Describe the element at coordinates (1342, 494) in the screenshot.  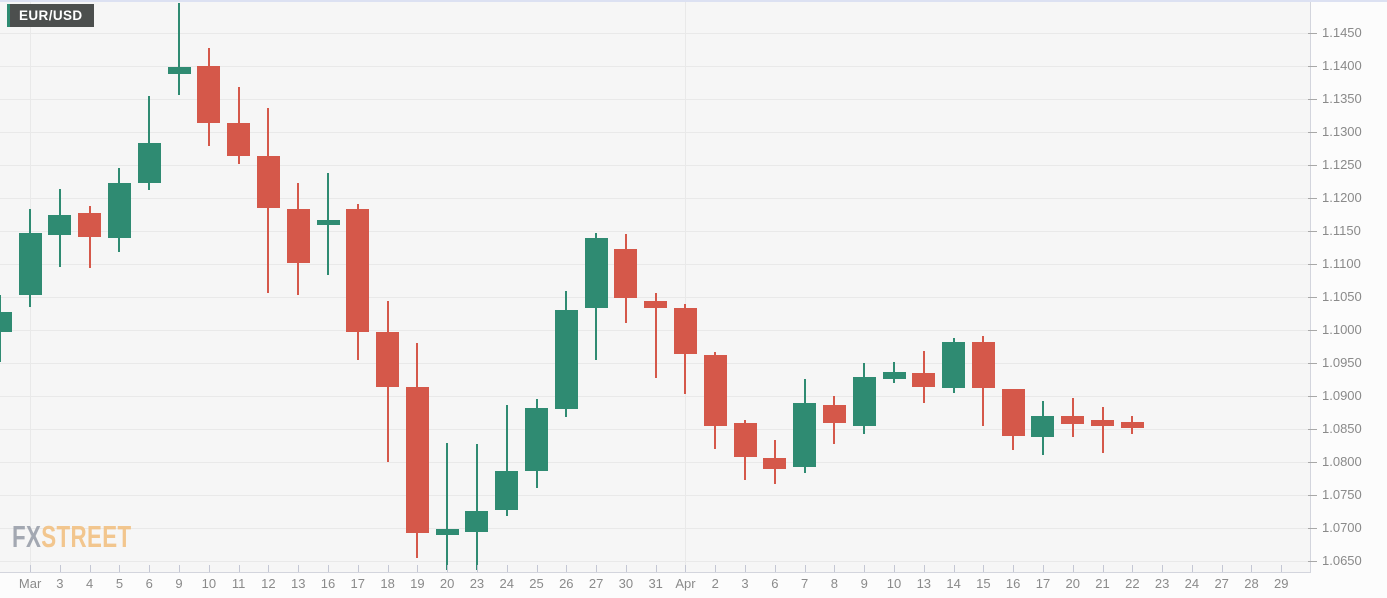
I see `price-axis-label: 1.0750` at that location.